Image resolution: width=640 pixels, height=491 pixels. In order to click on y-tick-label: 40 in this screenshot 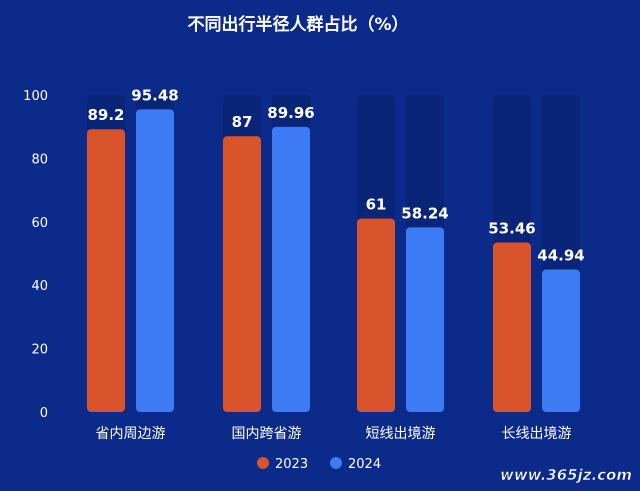, I will do `click(39, 286)`.